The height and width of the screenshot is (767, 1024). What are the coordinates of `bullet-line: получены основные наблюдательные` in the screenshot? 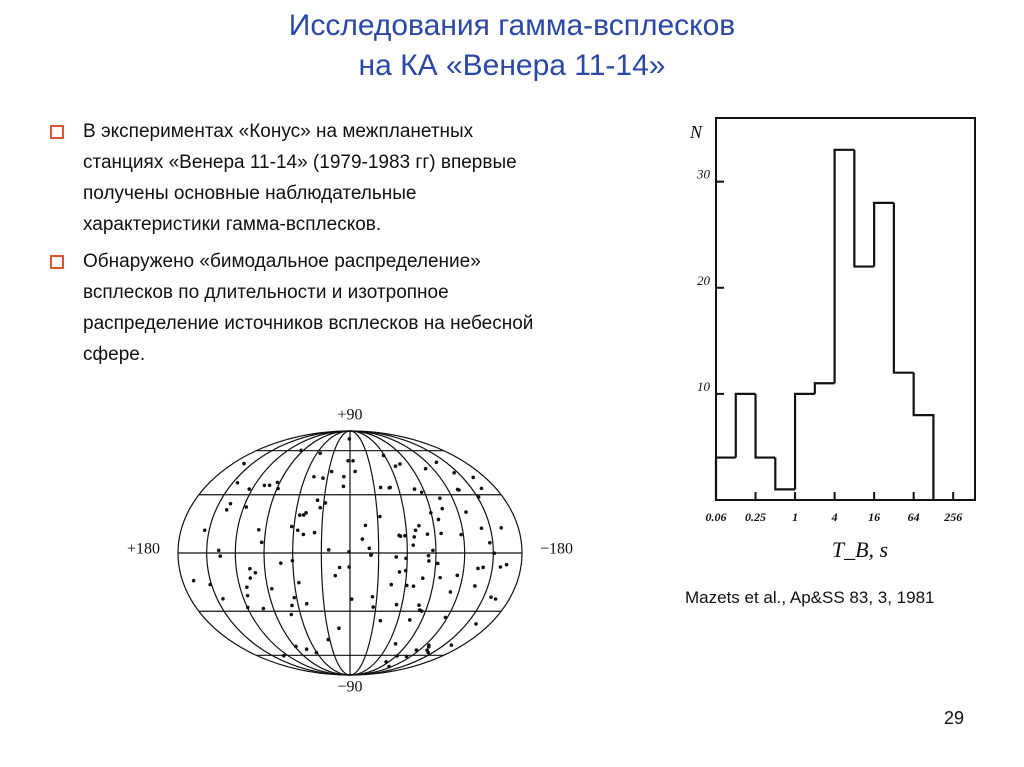 It's located at (250, 193).